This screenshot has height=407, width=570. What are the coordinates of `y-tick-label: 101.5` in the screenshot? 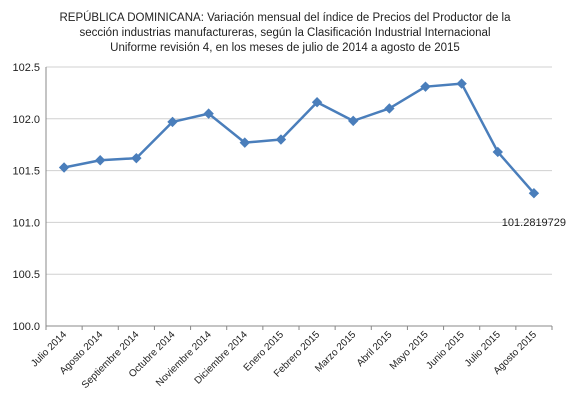 It's located at (26, 172).